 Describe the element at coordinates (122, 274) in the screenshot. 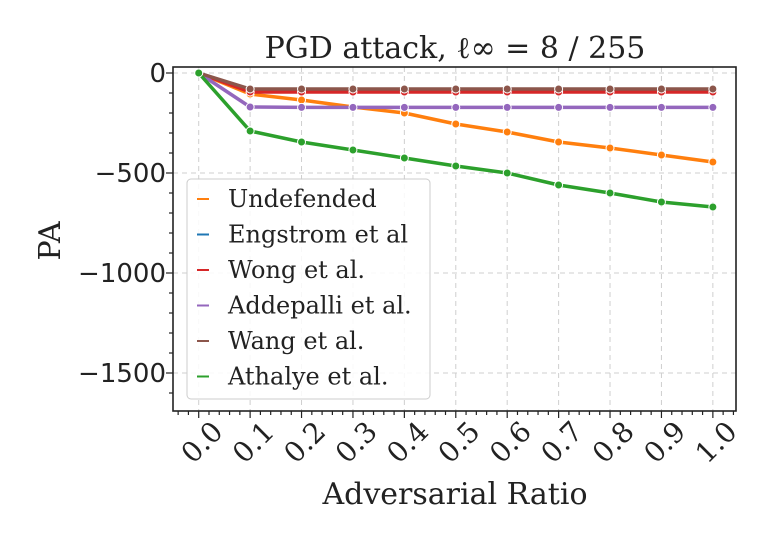

I see `y-tick-label: −1000` at that location.